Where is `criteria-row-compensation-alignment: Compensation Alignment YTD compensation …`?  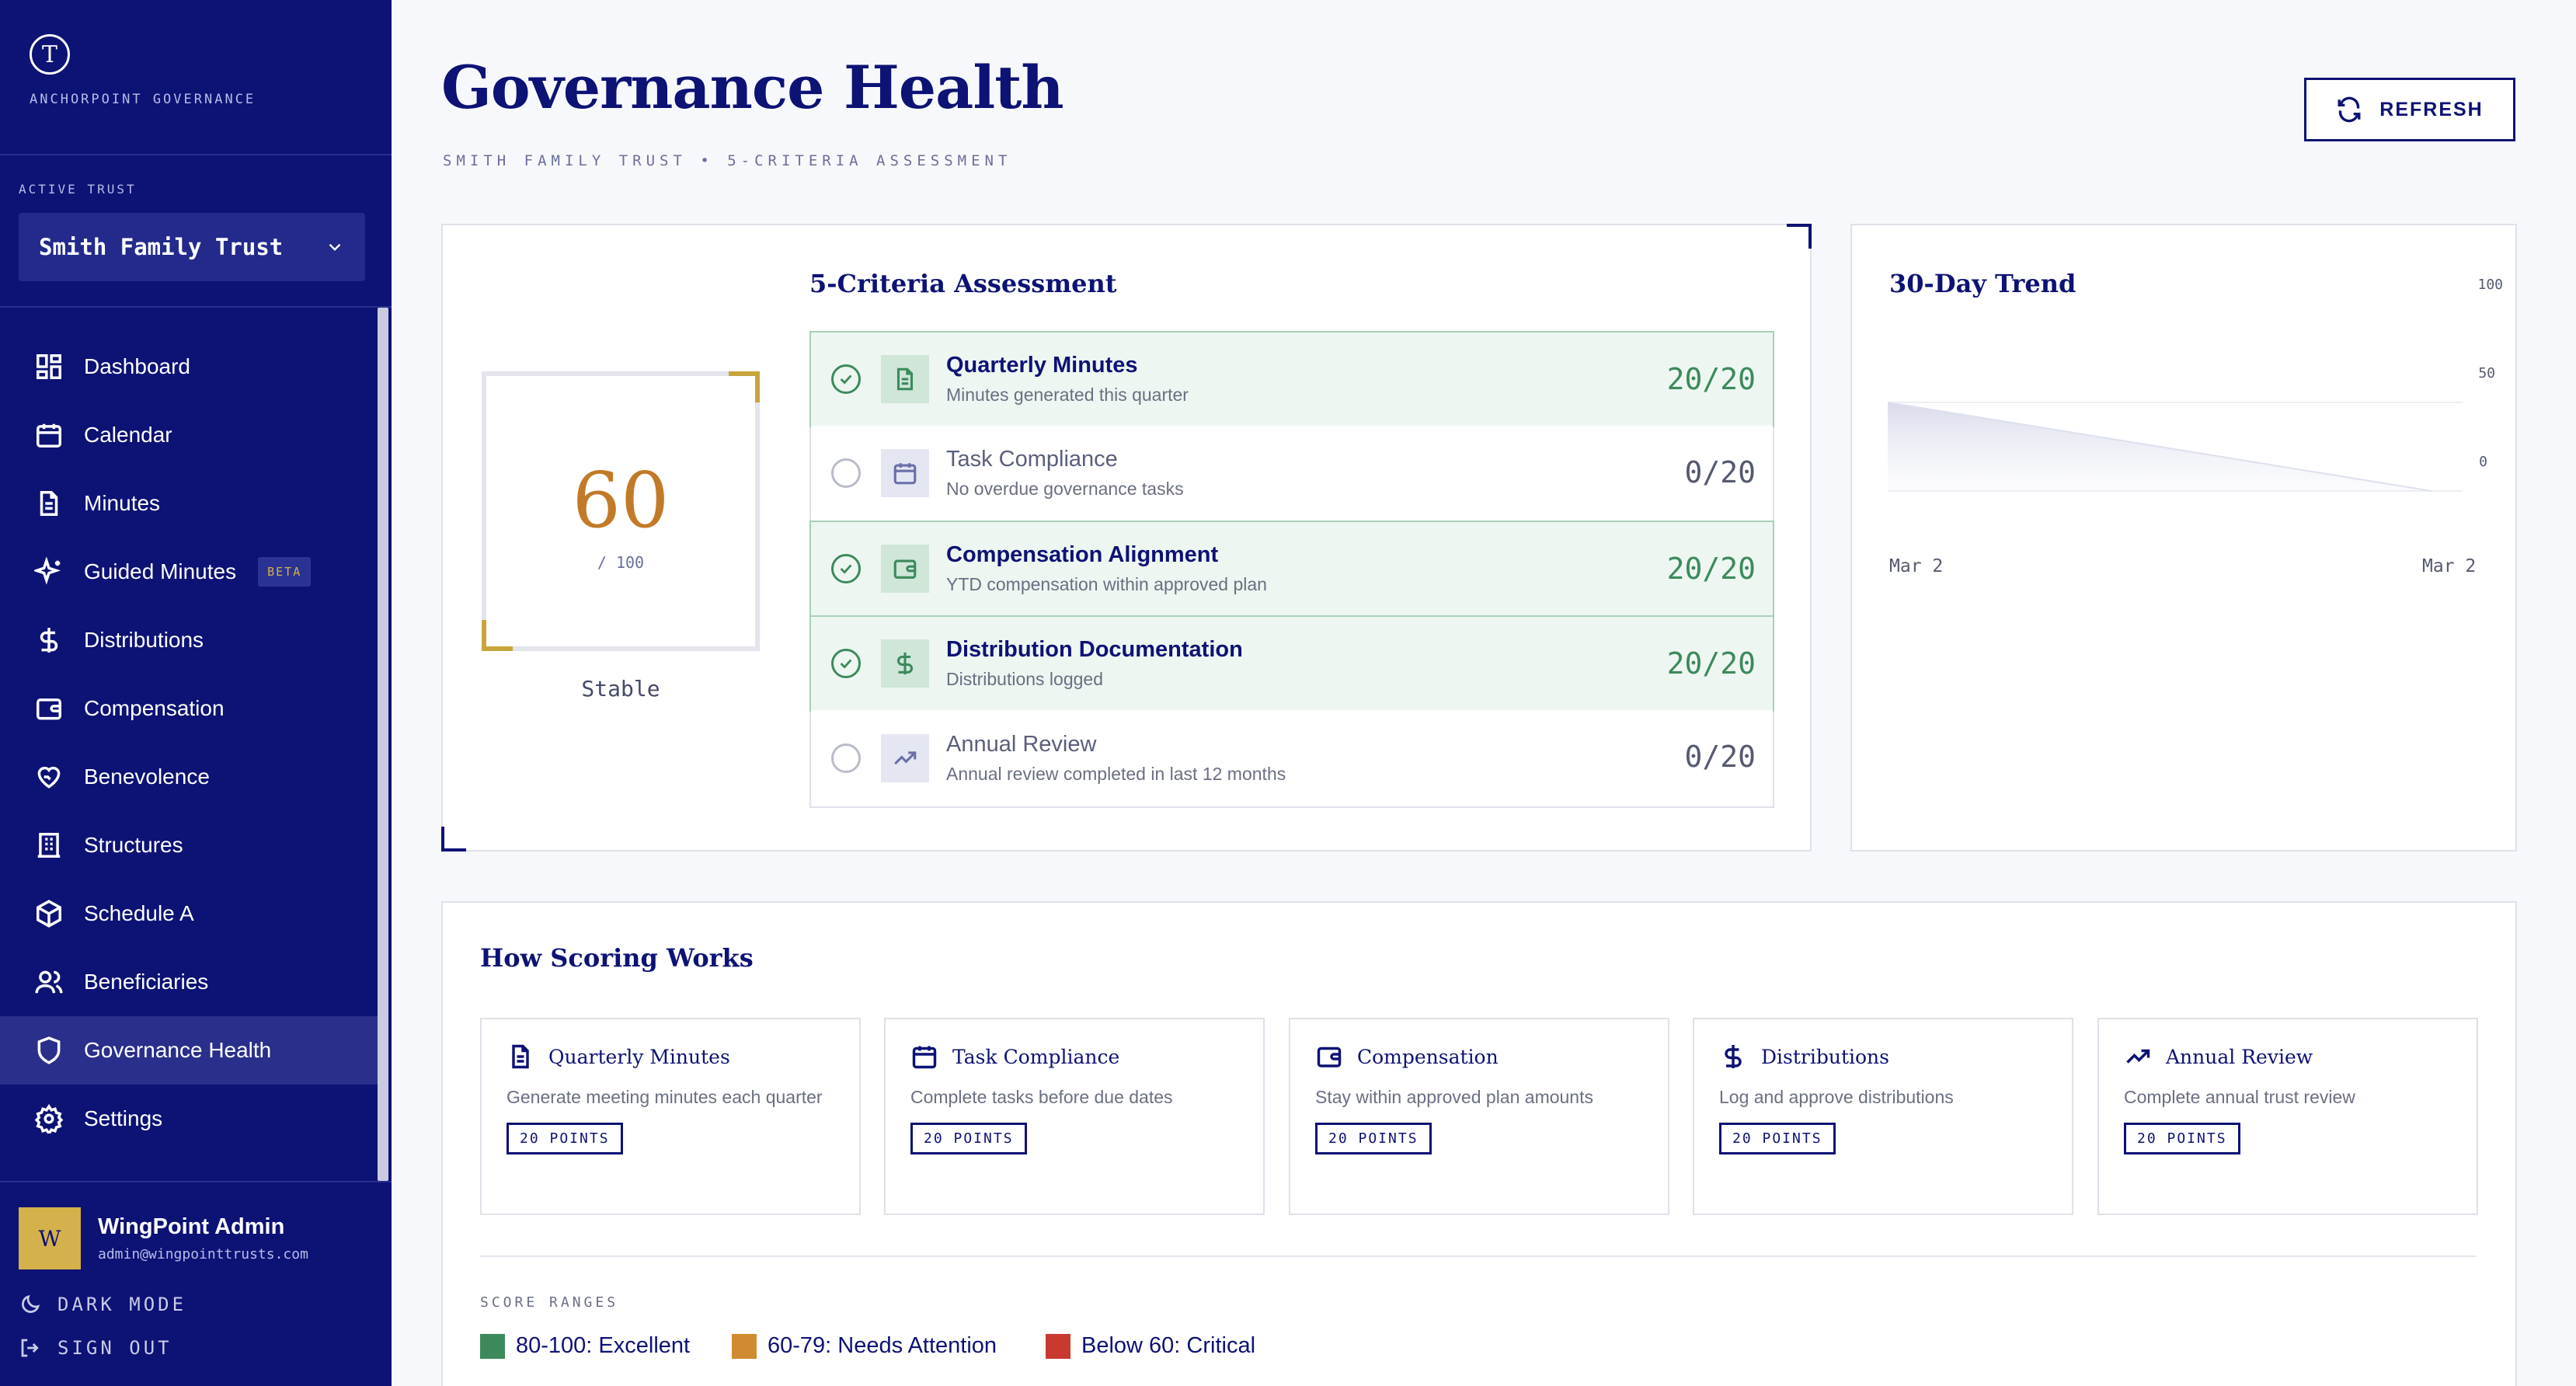 criteria-row-compensation-alignment: Compensation Alignment YTD compensation … is located at coordinates (1291, 569).